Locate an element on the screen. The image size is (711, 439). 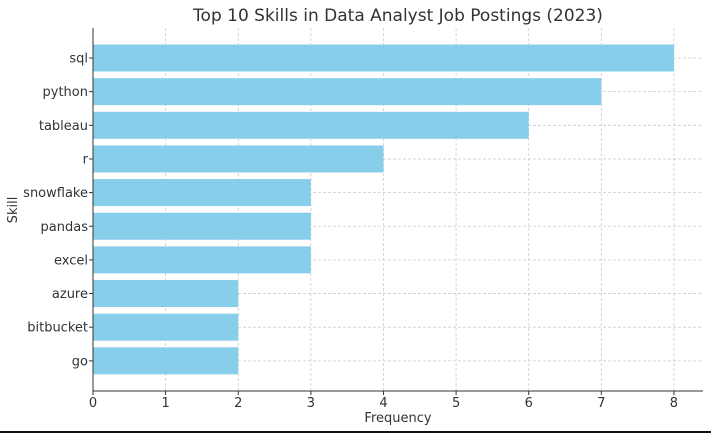
bottom-border is located at coordinates (355, 432).